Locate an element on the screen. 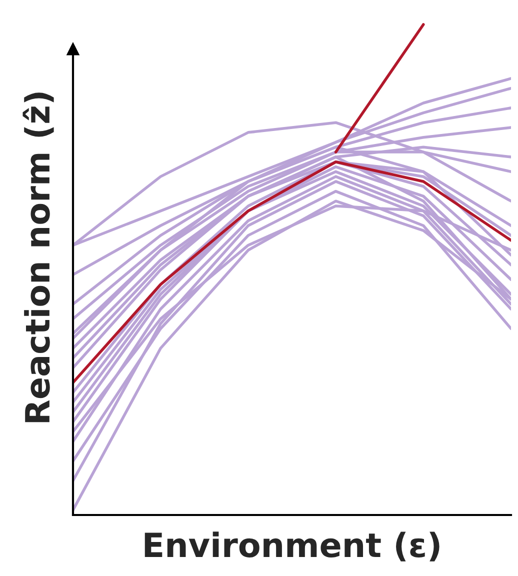 This screenshot has height=576, width=518. x-axis-title: Environment (ε) is located at coordinates (292, 547).